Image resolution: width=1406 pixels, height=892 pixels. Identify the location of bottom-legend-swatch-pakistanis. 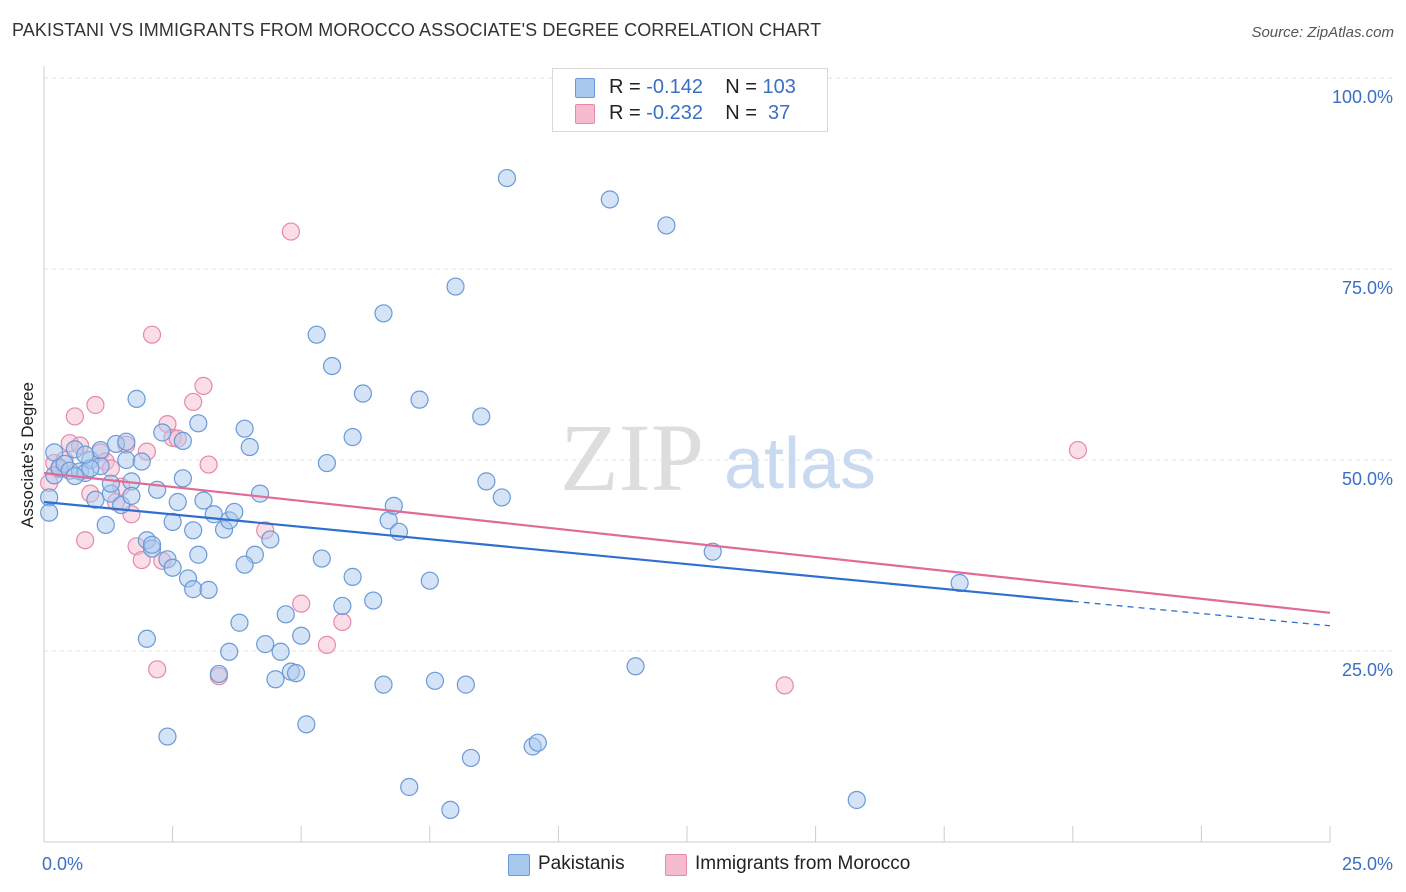
(519, 865).